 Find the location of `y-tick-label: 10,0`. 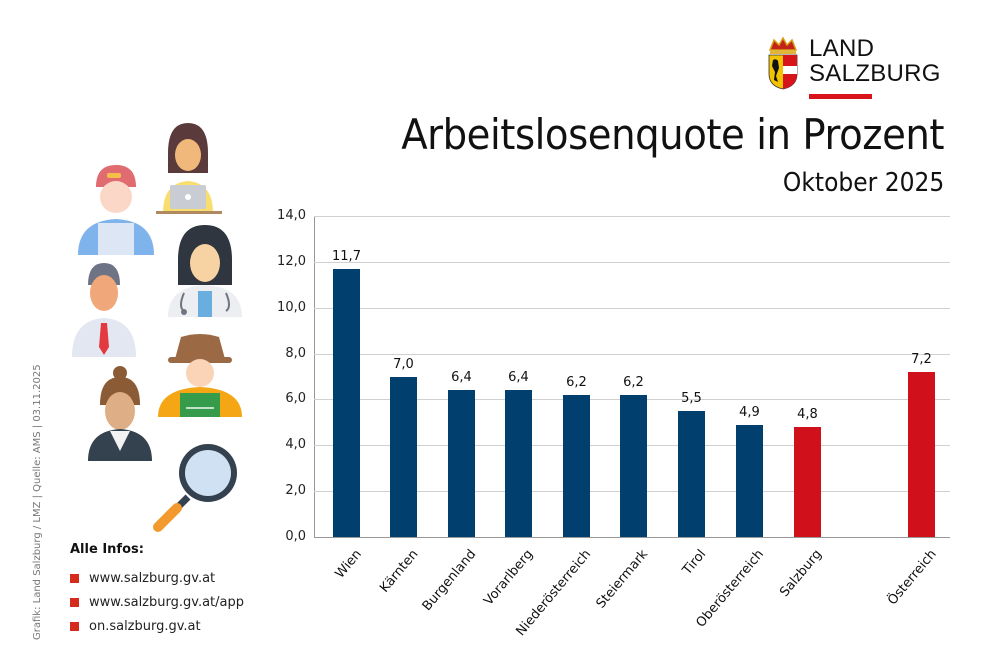

y-tick-label: 10,0 is located at coordinates (291, 307).